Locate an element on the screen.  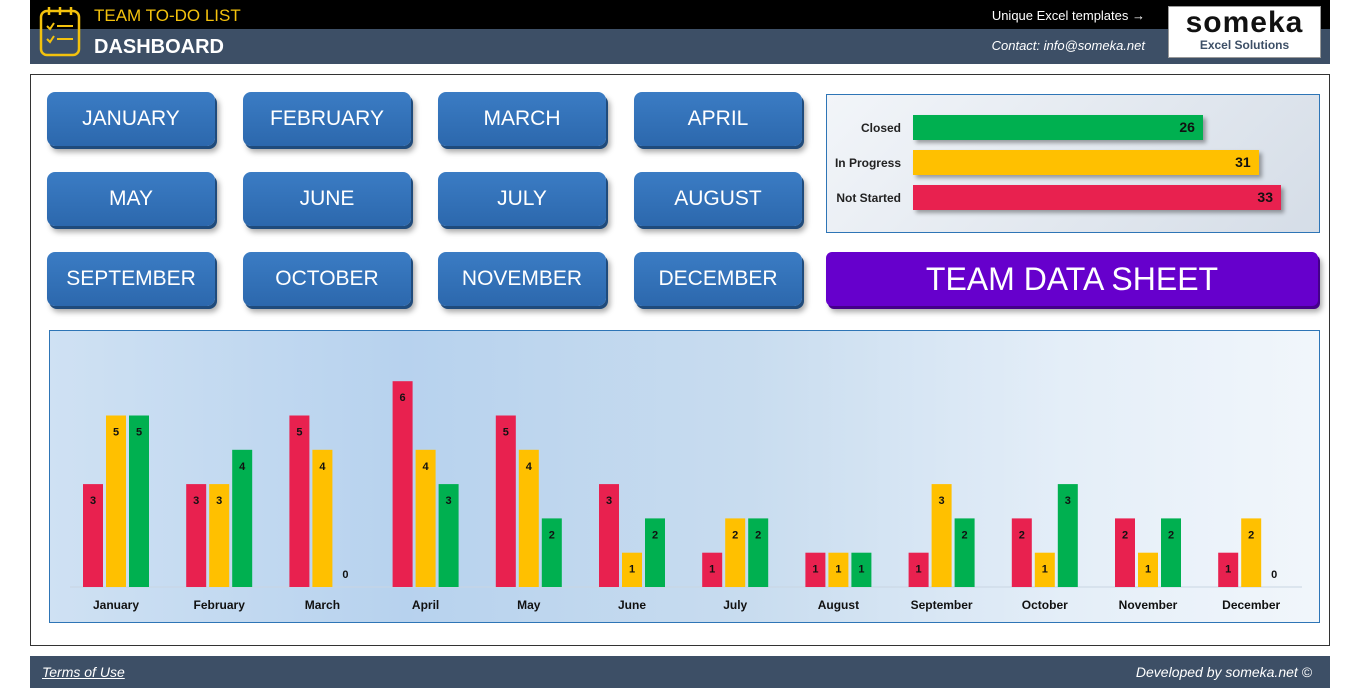
bar-june-not-started is located at coordinates (609, 535).